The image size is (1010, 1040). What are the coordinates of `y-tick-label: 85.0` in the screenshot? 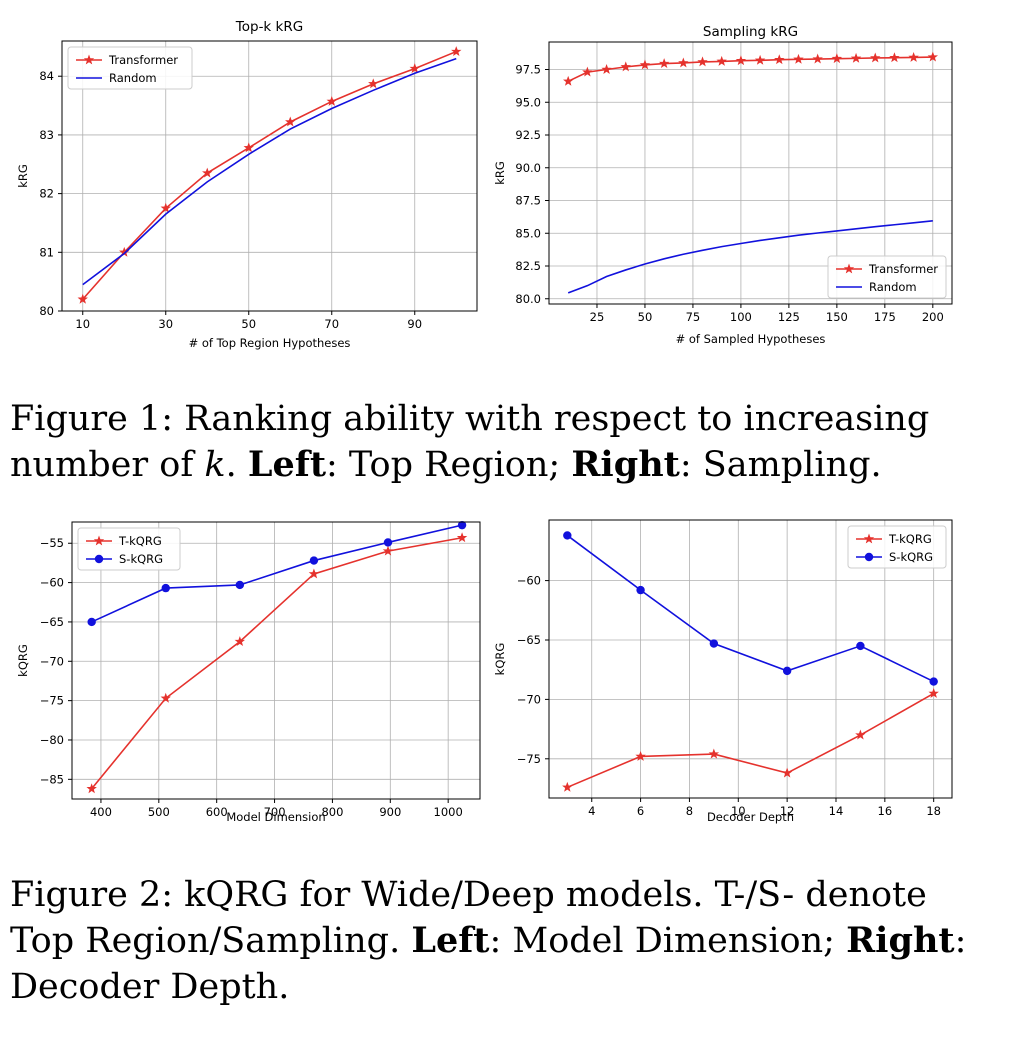 It's located at (528, 233).